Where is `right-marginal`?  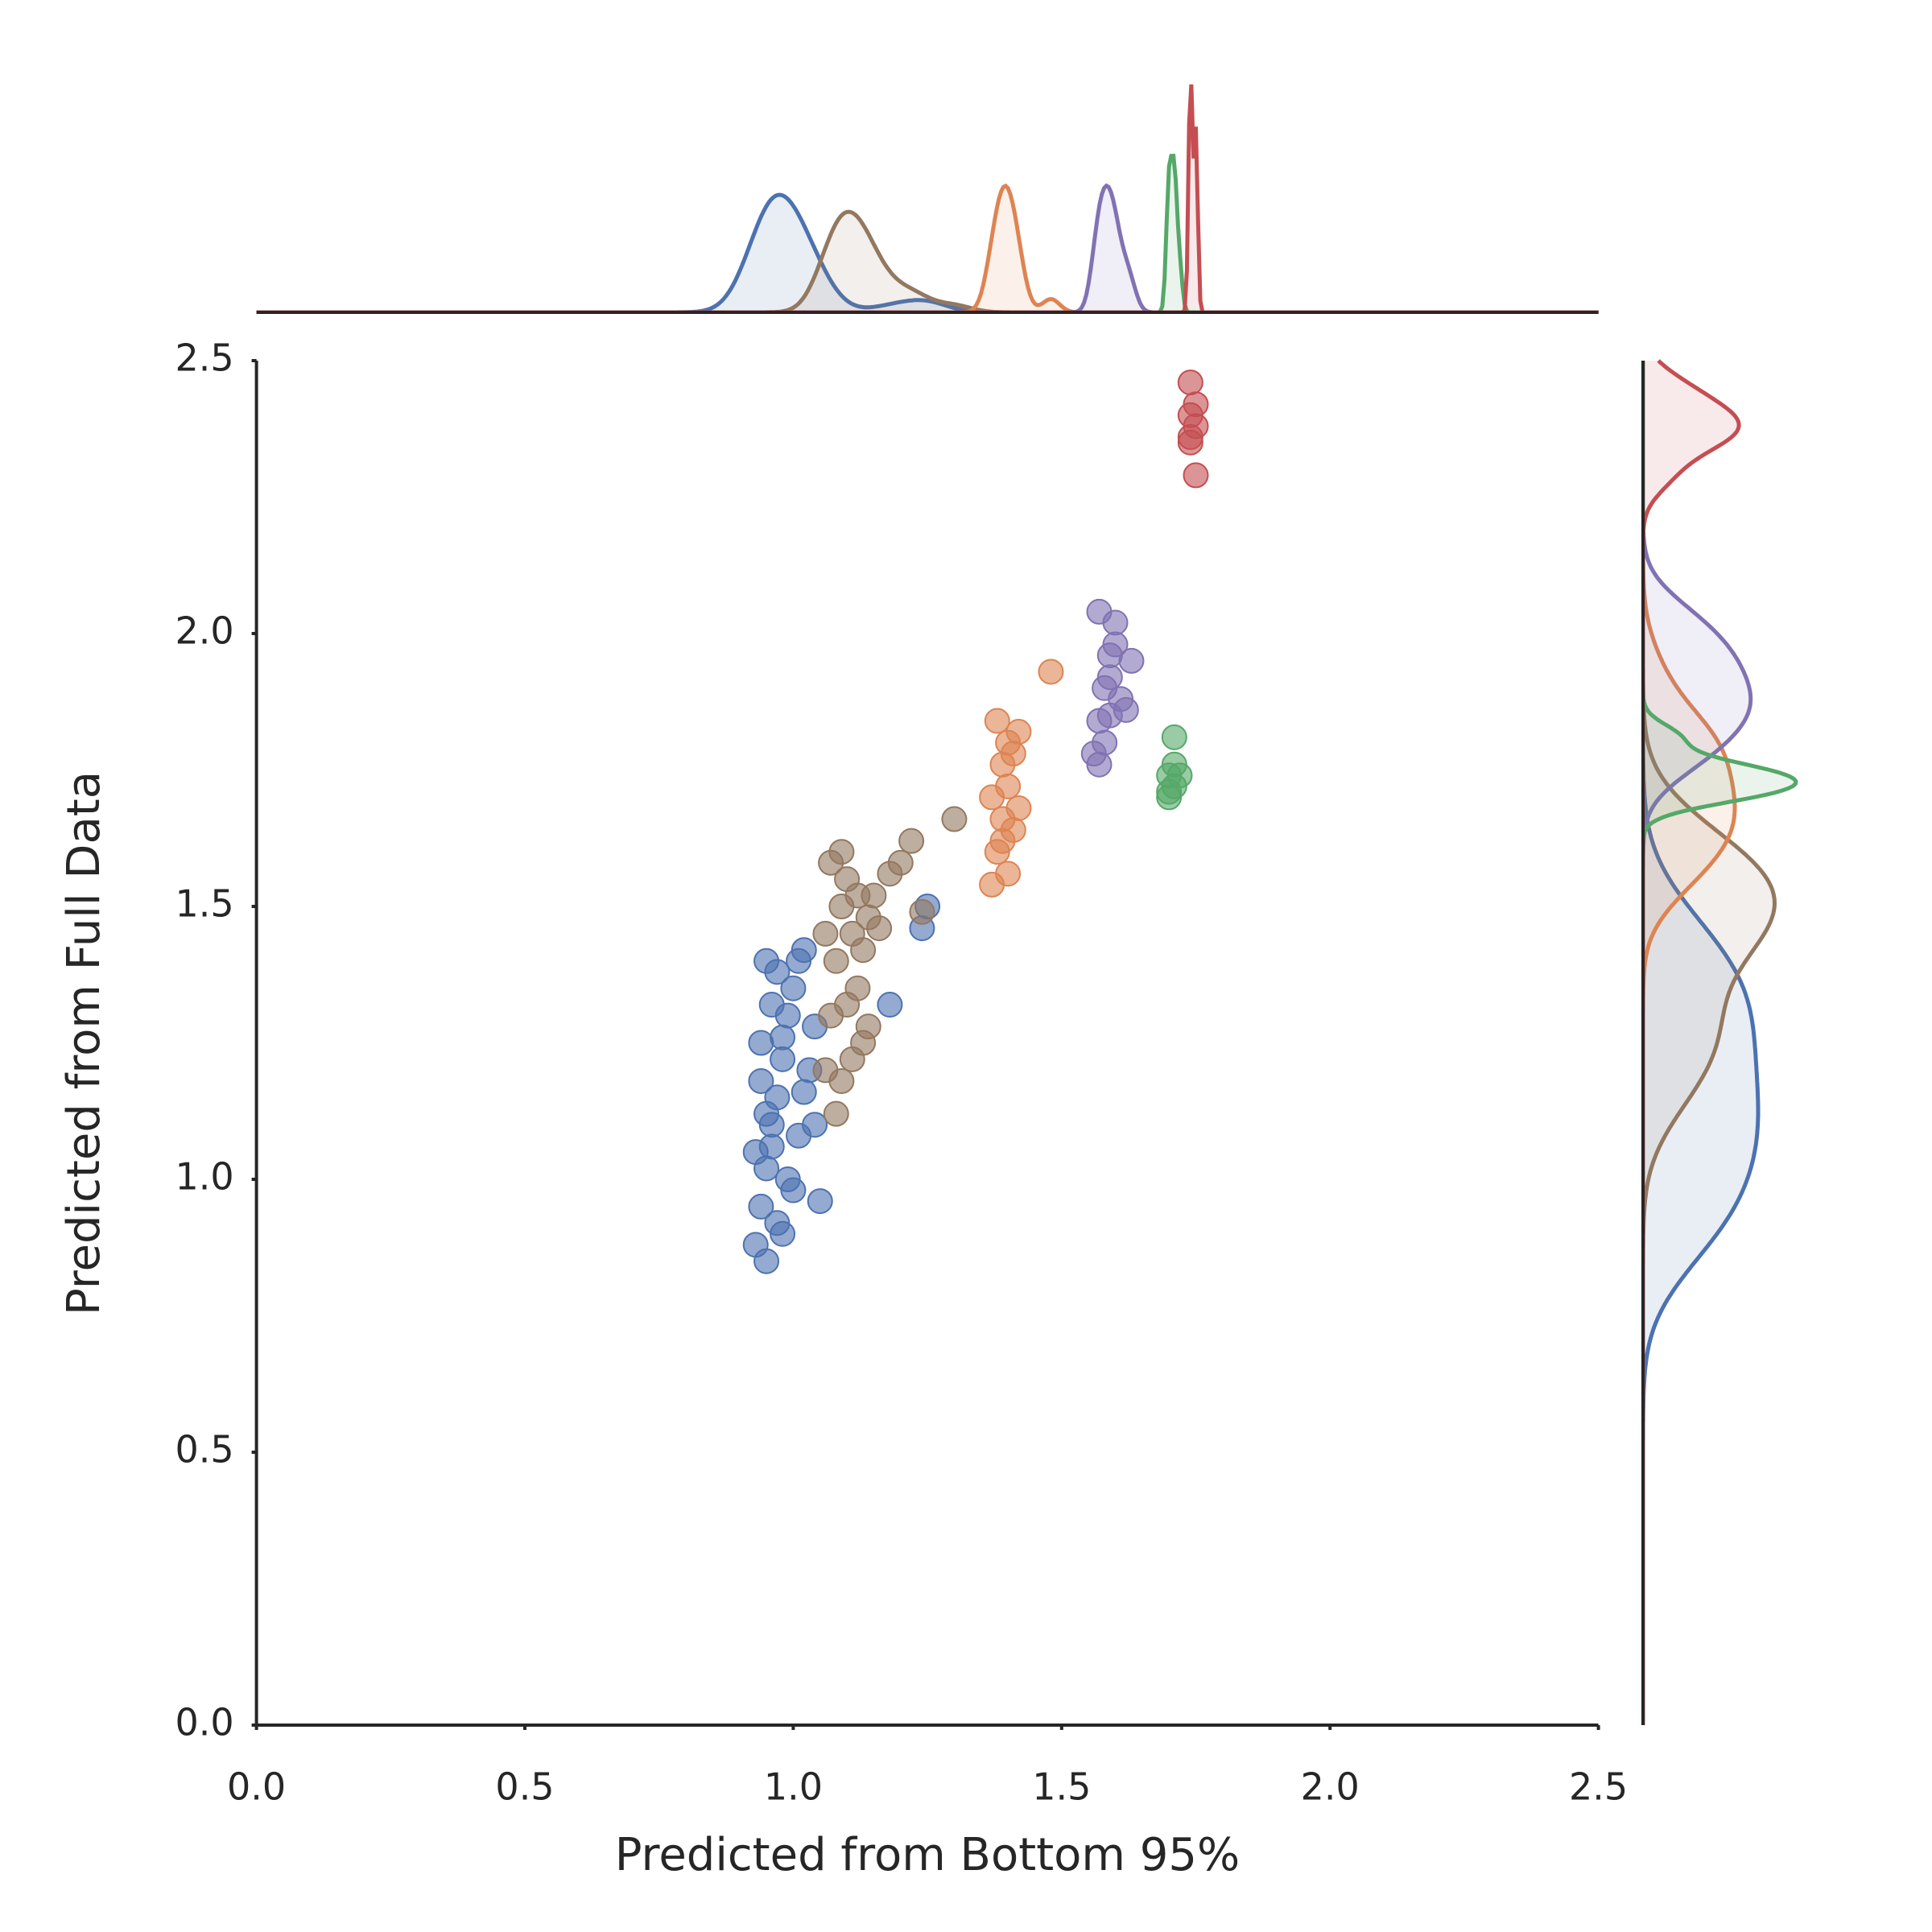
right-marginal is located at coordinates (1719, 1042).